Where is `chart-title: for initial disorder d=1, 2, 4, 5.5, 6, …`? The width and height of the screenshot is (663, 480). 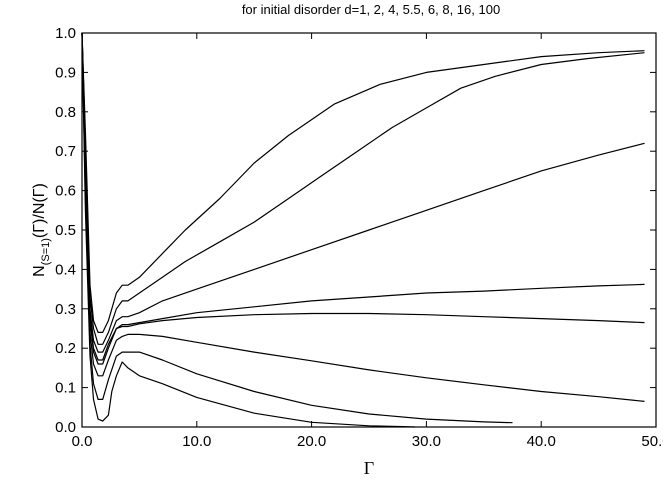
chart-title: for initial disorder d=1, 2, 4, 5.5, 6, … is located at coordinates (371, 9).